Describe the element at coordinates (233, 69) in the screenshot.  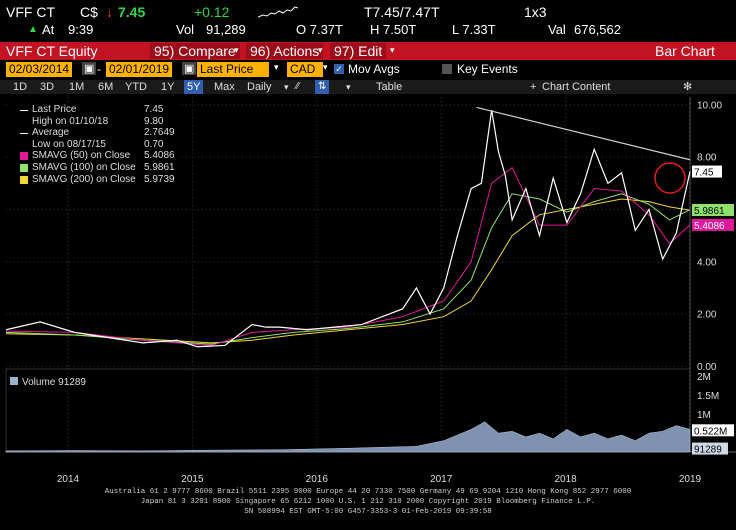
I see `field-select: Last Price` at that location.